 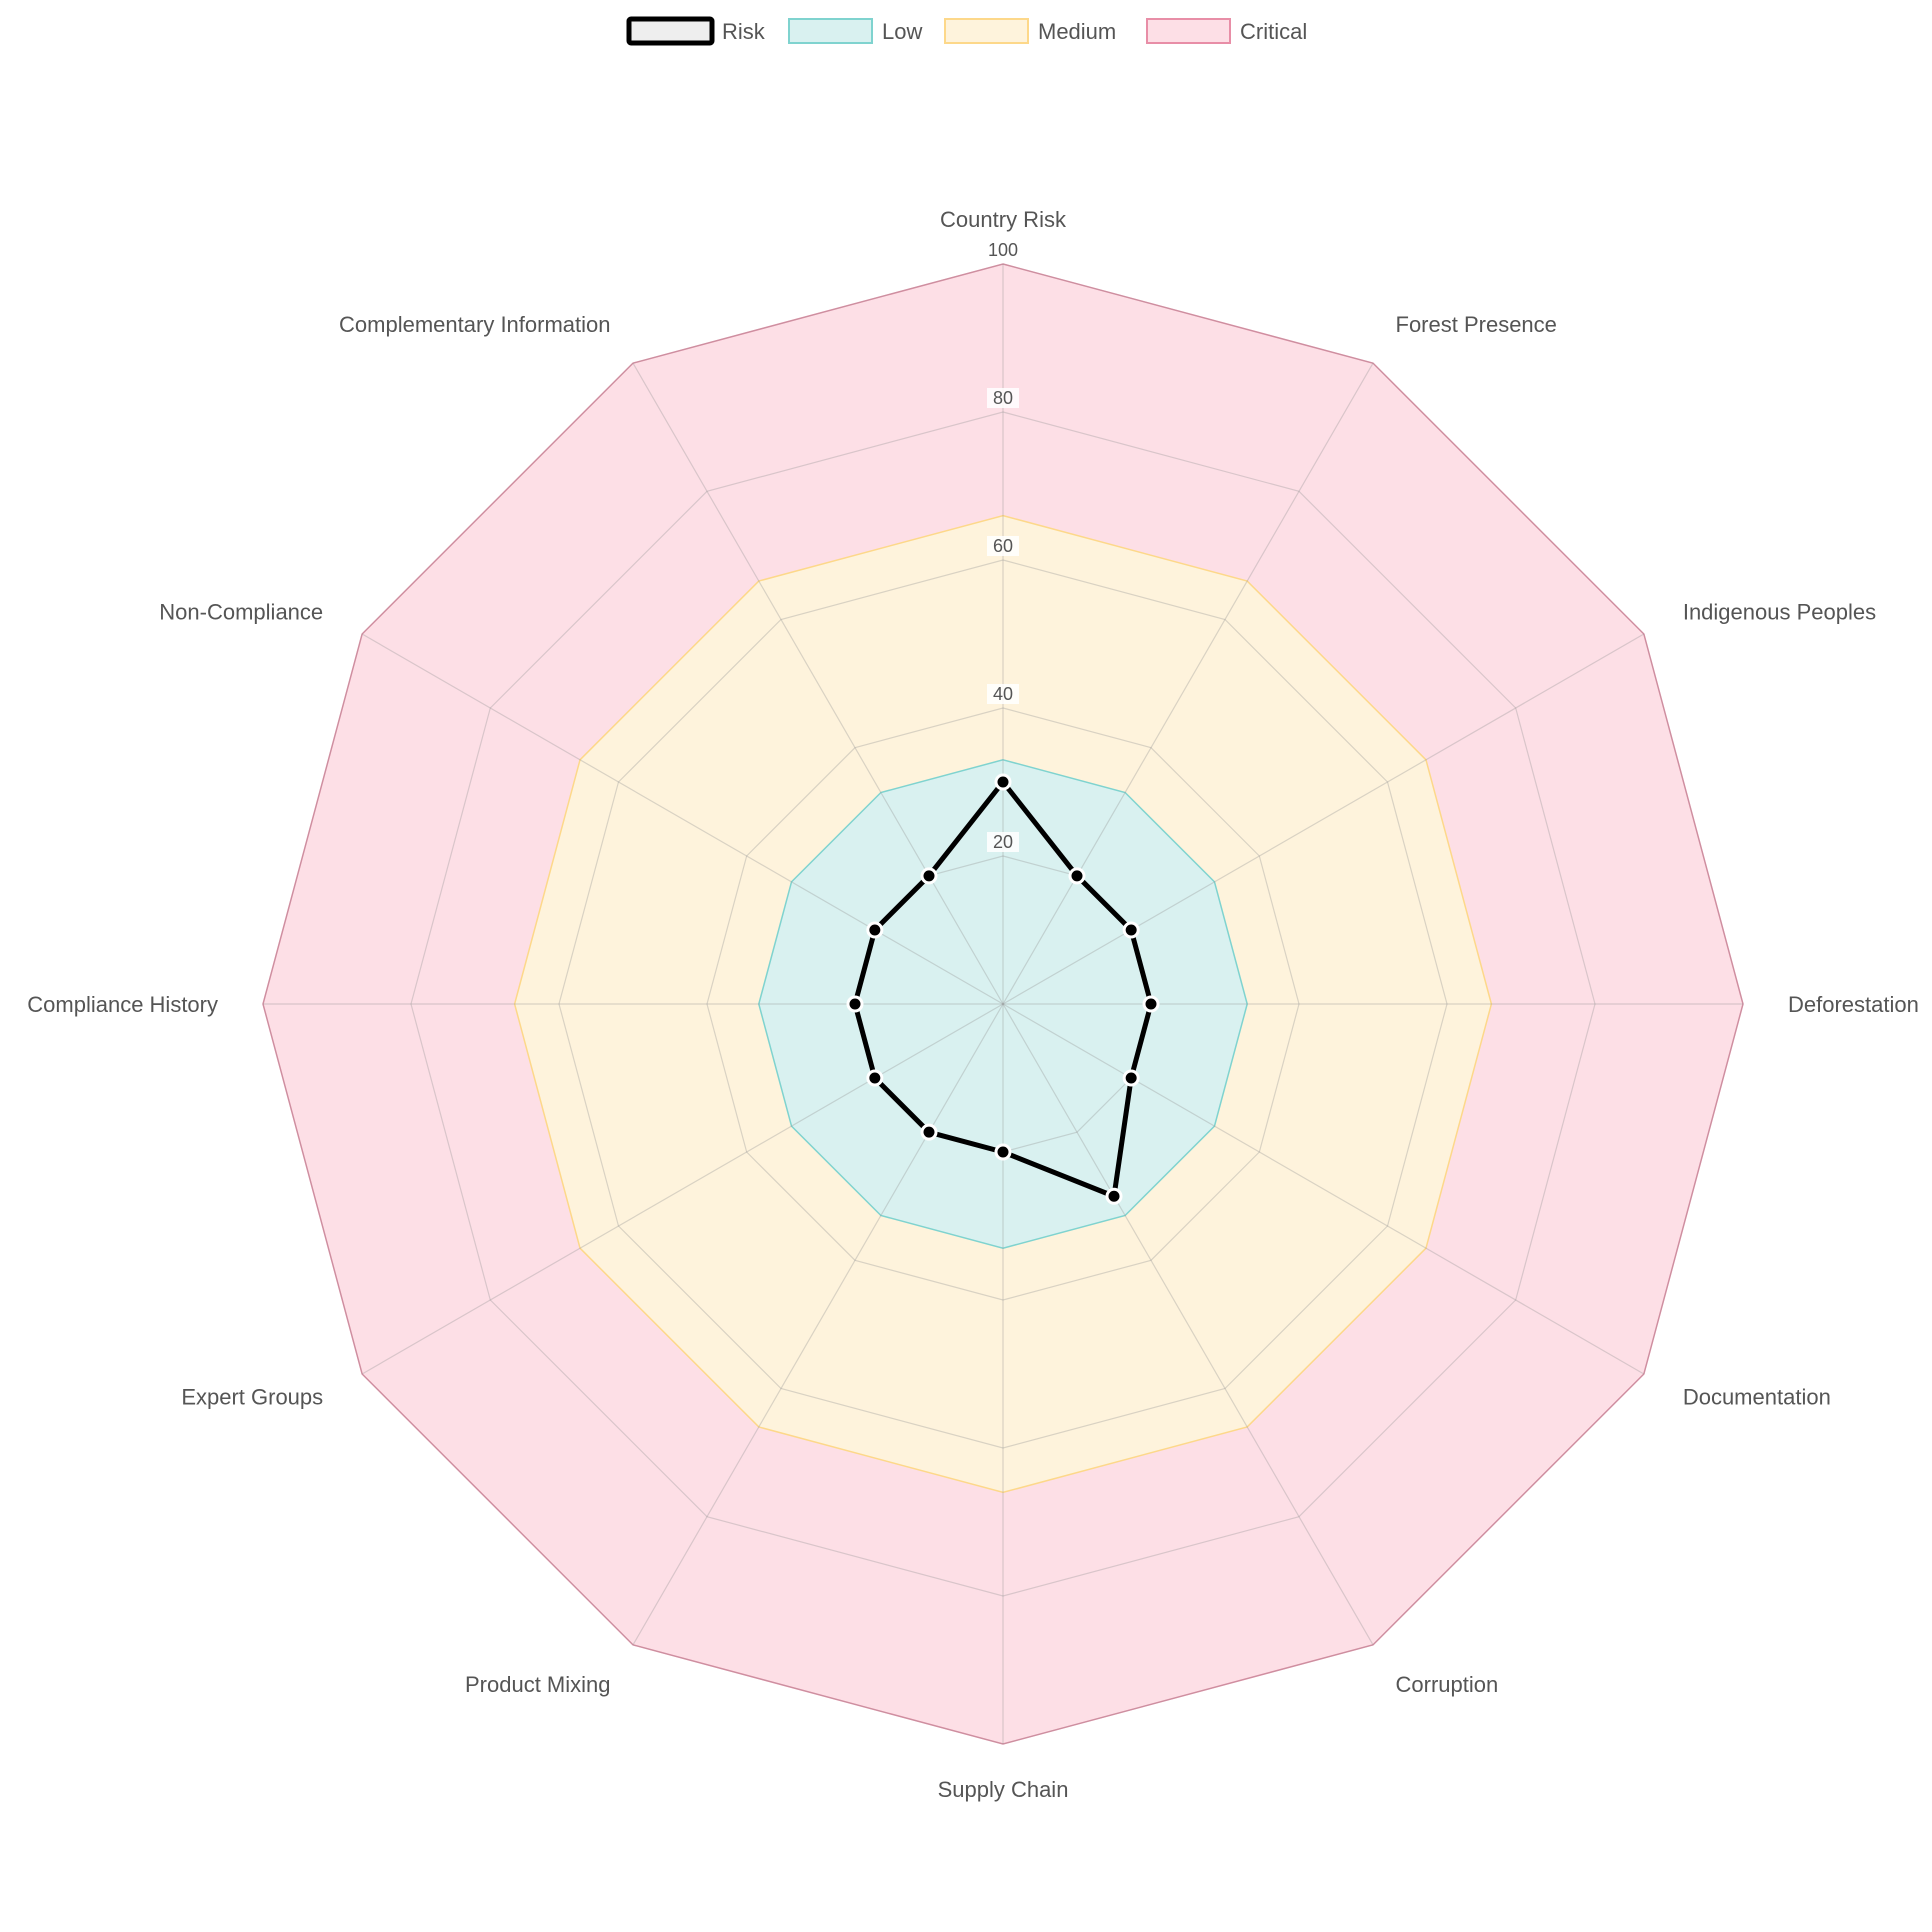 What do you see at coordinates (538, 1684) in the screenshot?
I see `axis-label: Product Mixing` at bounding box center [538, 1684].